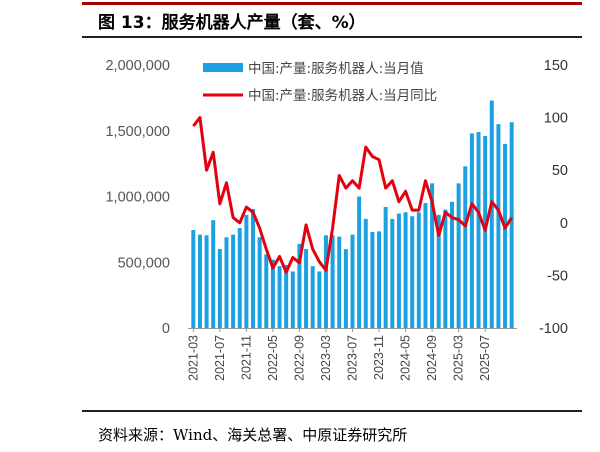 The image size is (600, 452). Describe the element at coordinates (560, 171) in the screenshot. I see `y-right-tick-label: 50` at that location.